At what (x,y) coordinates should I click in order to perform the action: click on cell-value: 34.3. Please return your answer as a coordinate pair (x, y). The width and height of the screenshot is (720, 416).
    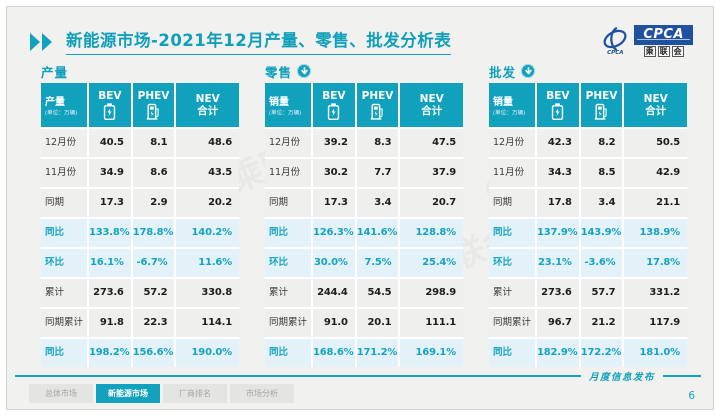
    Looking at the image, I should click on (558, 173).